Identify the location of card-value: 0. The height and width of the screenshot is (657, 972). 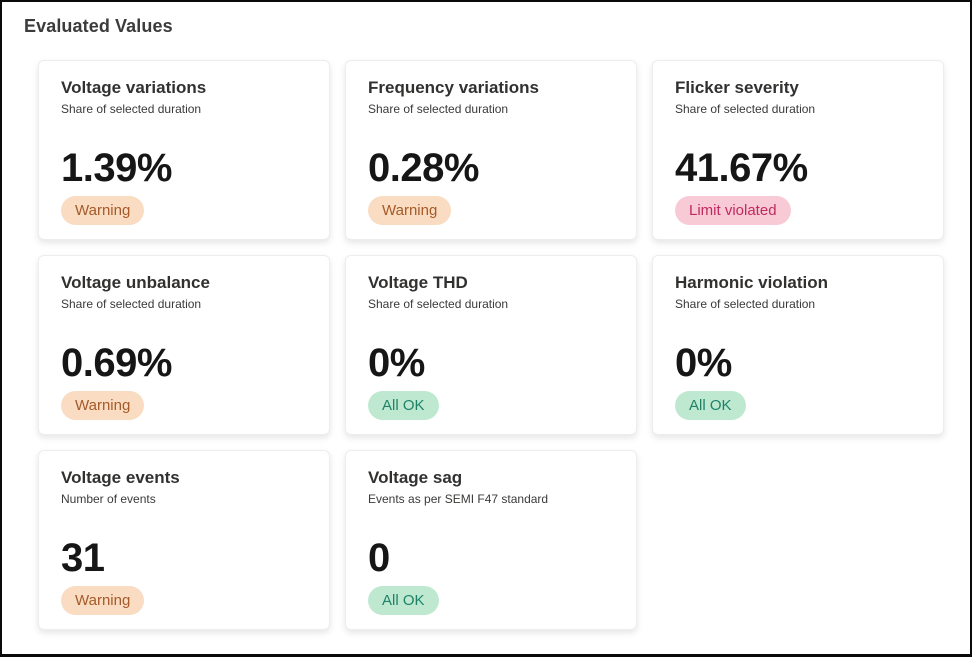
(379, 558).